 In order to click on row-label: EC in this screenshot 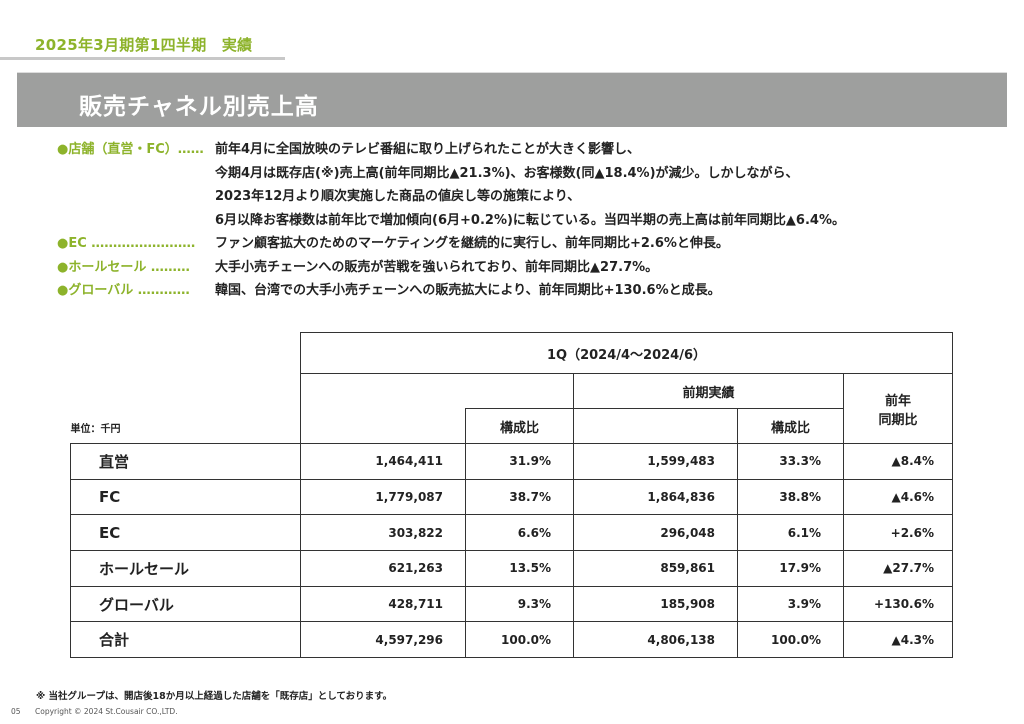, I will do `click(185, 533)`.